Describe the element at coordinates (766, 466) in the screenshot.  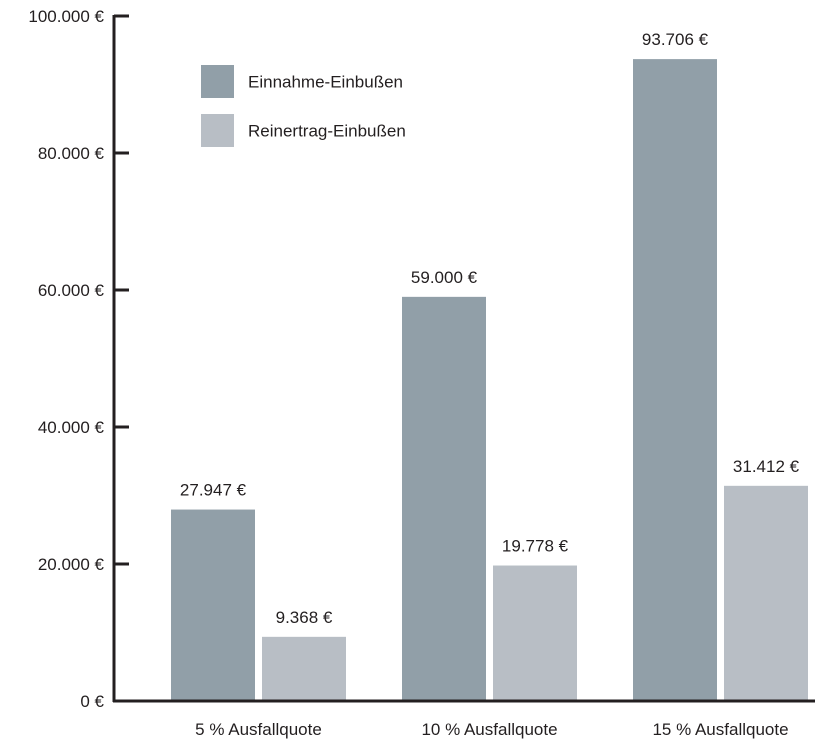
I see `bar-value-label: 31.412 €` at that location.